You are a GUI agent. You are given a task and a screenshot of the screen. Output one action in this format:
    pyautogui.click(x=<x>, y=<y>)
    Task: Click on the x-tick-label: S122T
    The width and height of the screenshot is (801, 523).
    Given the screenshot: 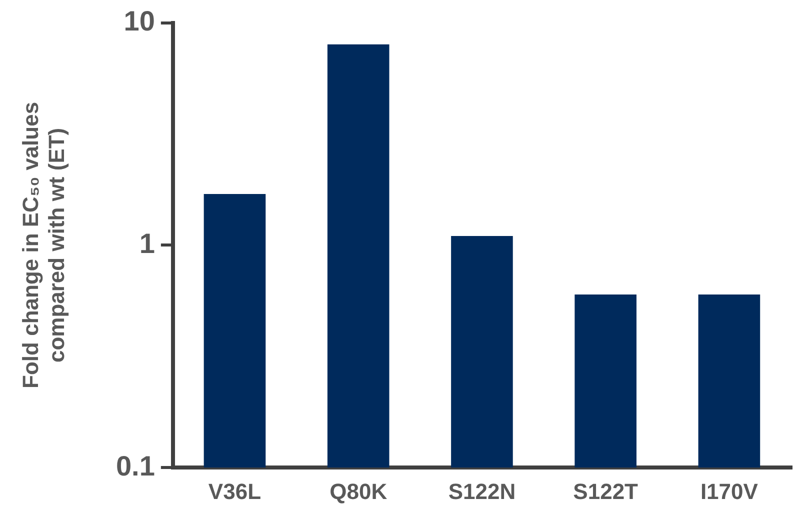 What is the action you would take?
    pyautogui.click(x=606, y=491)
    